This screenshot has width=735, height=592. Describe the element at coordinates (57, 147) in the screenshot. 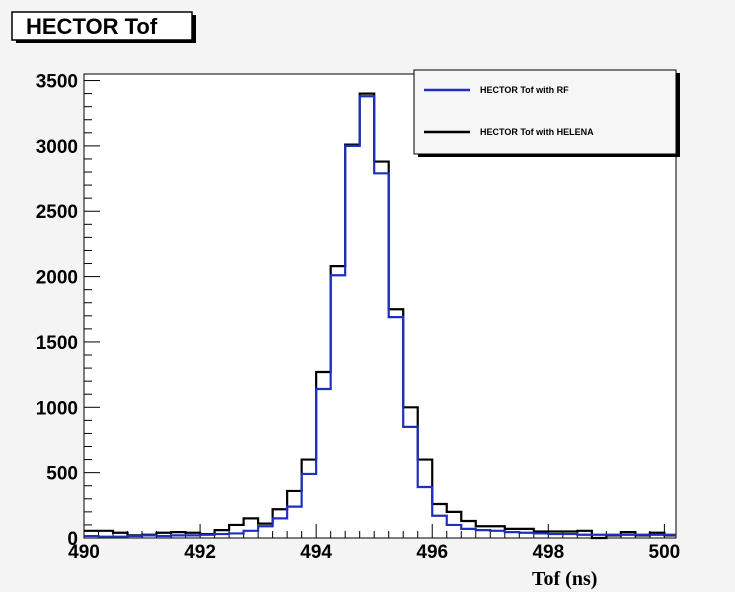

I see `y-tick-label: 3000` at that location.